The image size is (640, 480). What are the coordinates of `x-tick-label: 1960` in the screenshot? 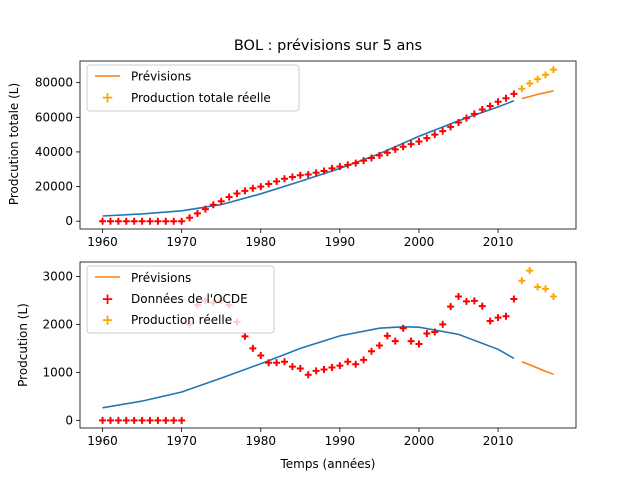 It's located at (102, 242).